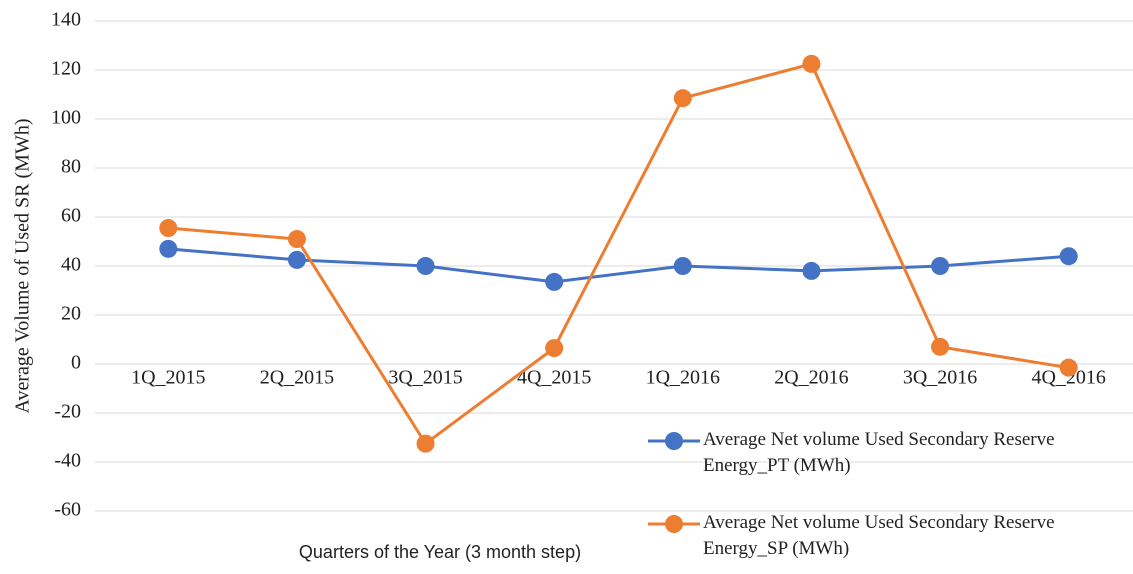 The image size is (1133, 574). What do you see at coordinates (297, 378) in the screenshot?
I see `x-tick-label: 2Q_2015` at bounding box center [297, 378].